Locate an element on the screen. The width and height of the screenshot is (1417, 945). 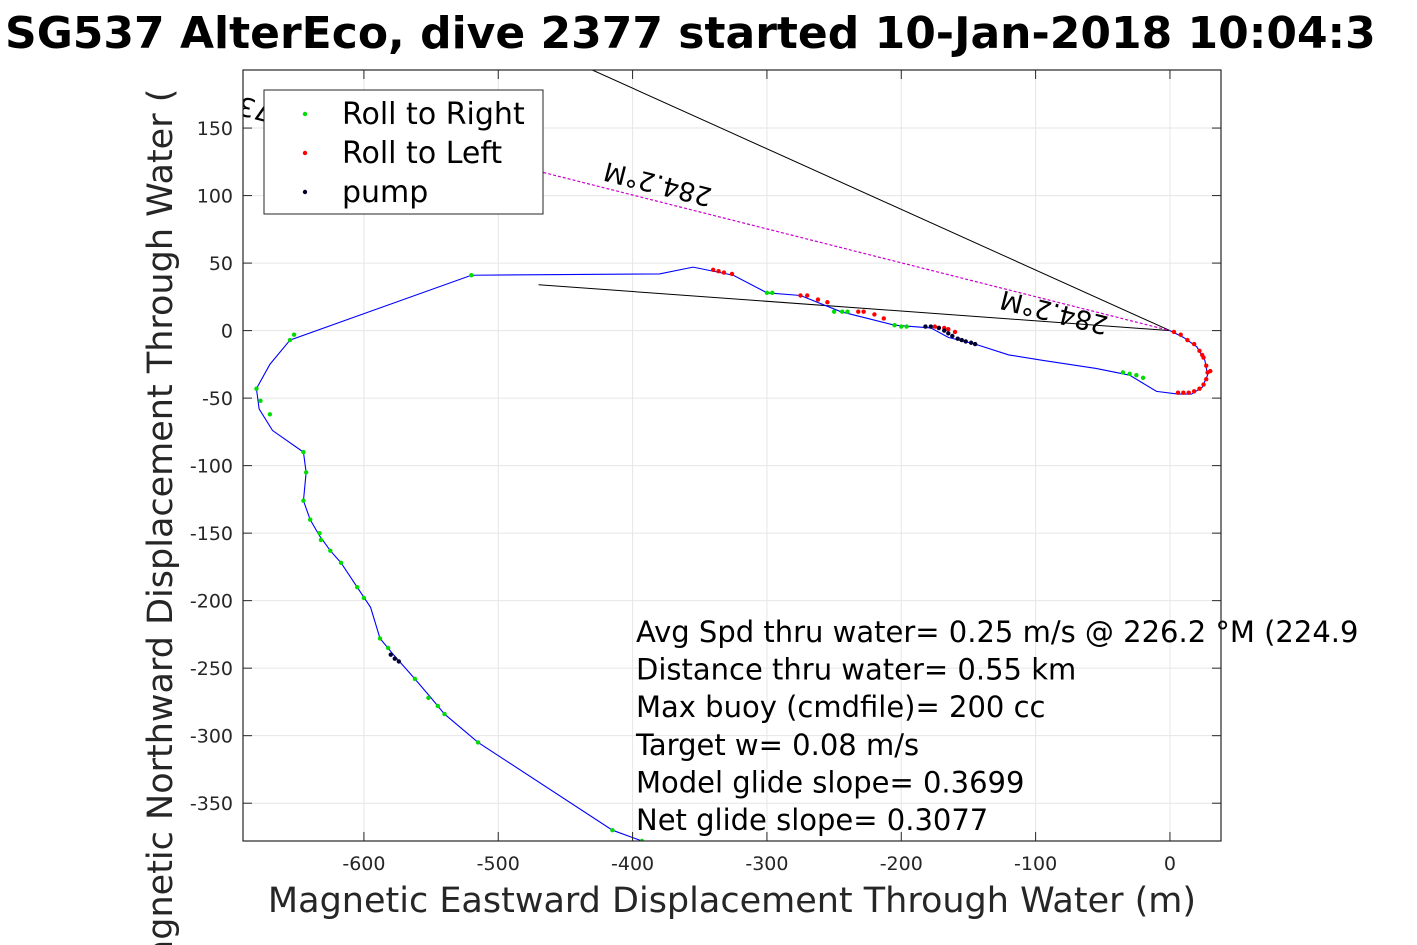
current-line is located at coordinates (854, 251).